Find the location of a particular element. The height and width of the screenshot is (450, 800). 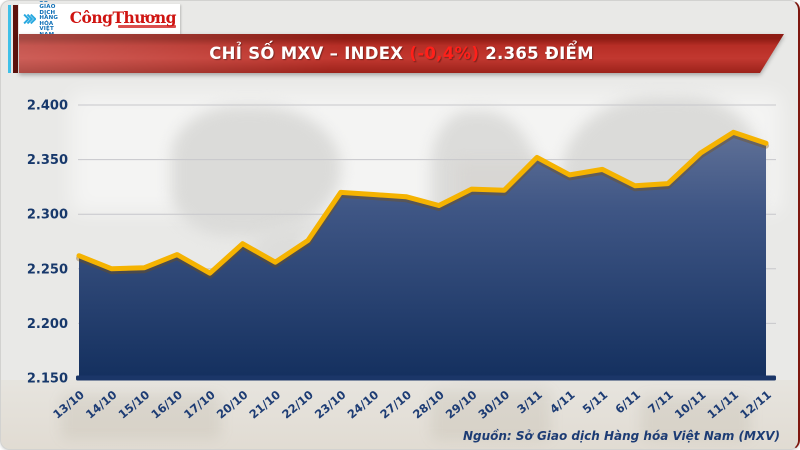

congthuong-logo: CôngThương is located at coordinates (122, 17).